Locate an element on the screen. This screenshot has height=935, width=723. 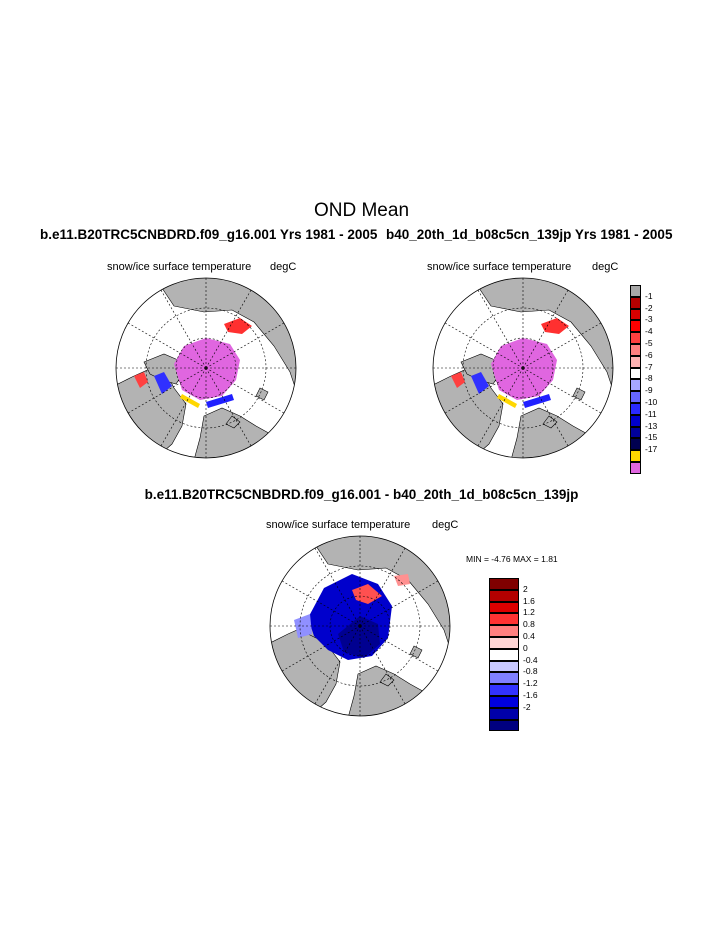
left-polar-map is located at coordinates (206, 368).